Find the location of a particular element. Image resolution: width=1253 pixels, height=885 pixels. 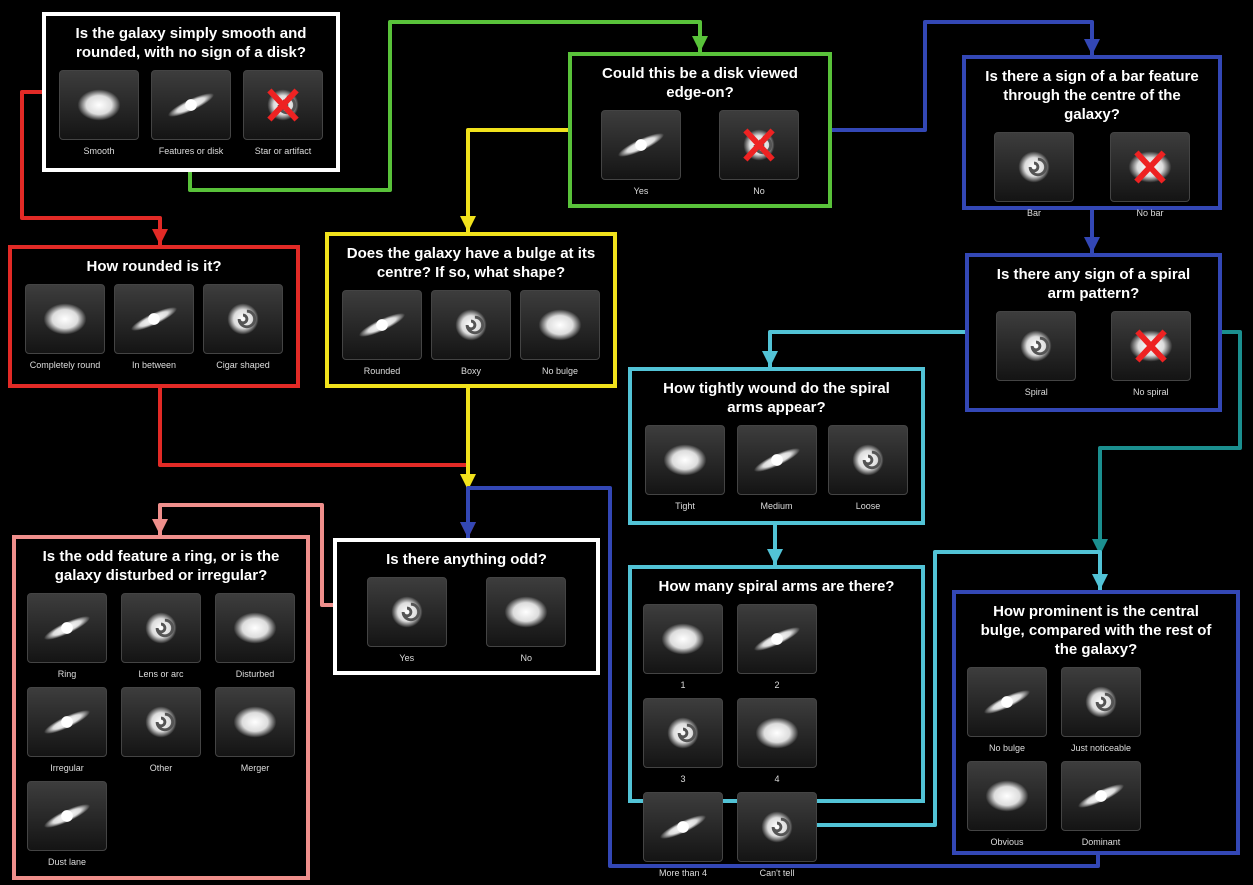

option-label: Spiral is located at coordinates (1036, 392).